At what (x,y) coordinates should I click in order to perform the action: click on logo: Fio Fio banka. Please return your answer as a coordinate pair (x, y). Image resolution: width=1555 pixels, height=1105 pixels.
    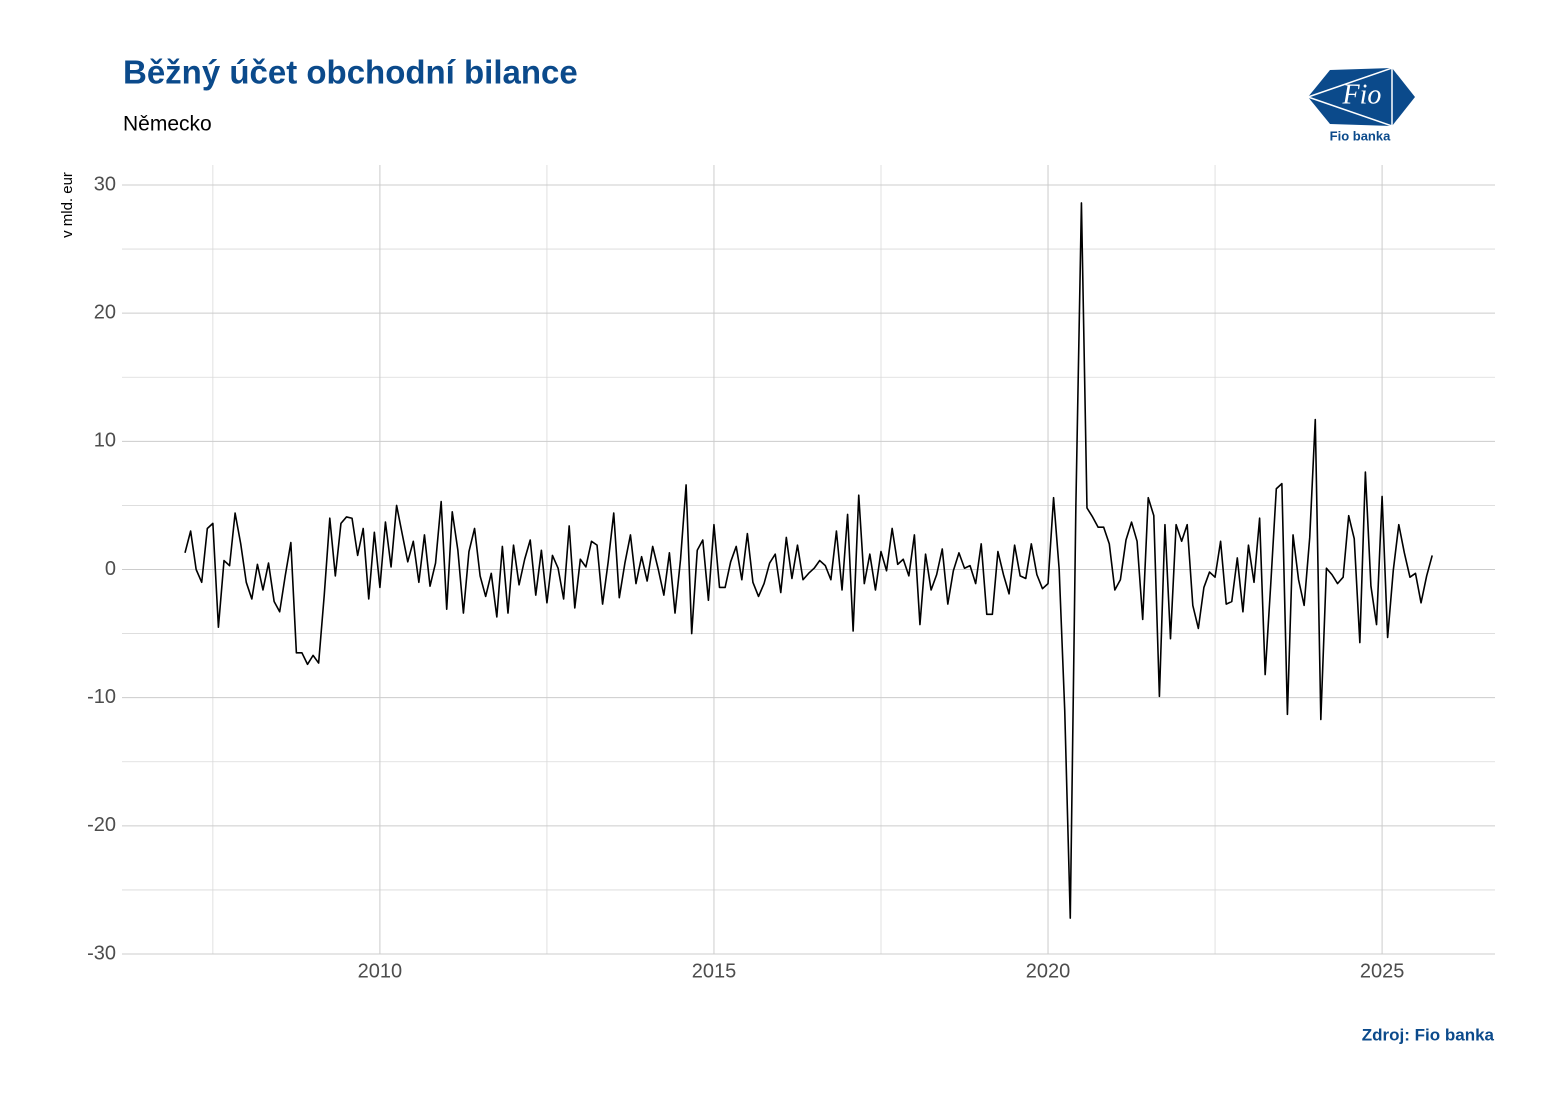
    Looking at the image, I should click on (1361, 104).